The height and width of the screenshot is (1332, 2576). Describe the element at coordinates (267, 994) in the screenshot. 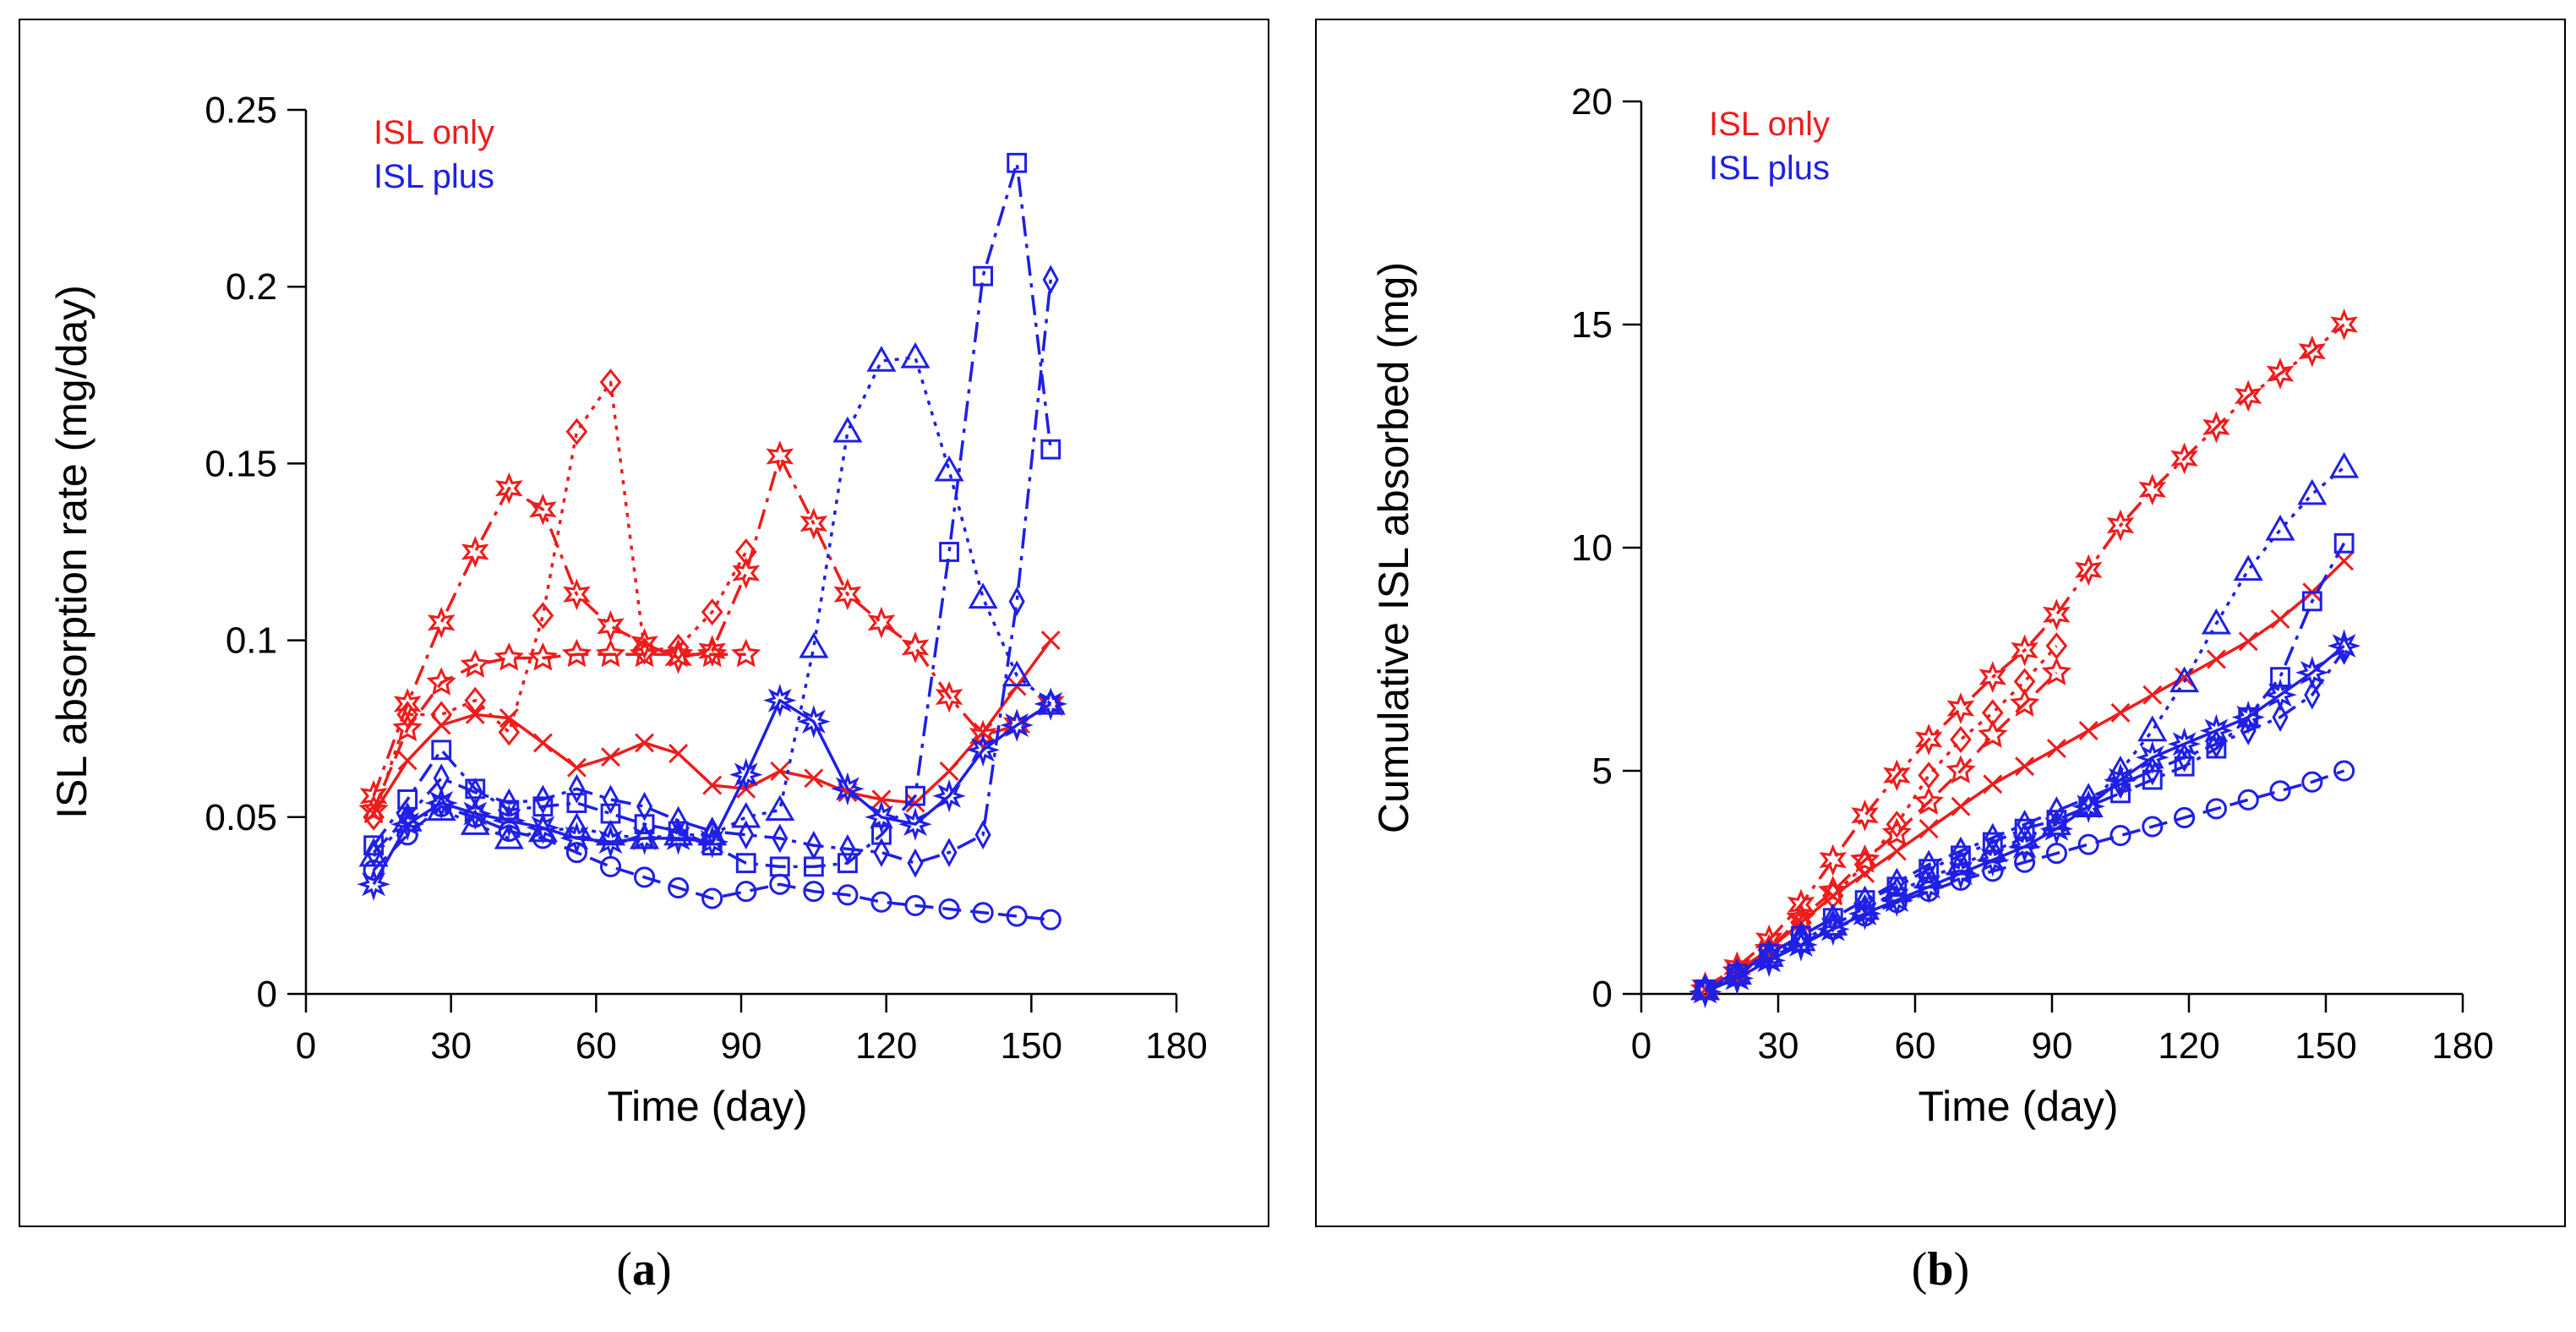

I see `y-tick-label: 0` at that location.